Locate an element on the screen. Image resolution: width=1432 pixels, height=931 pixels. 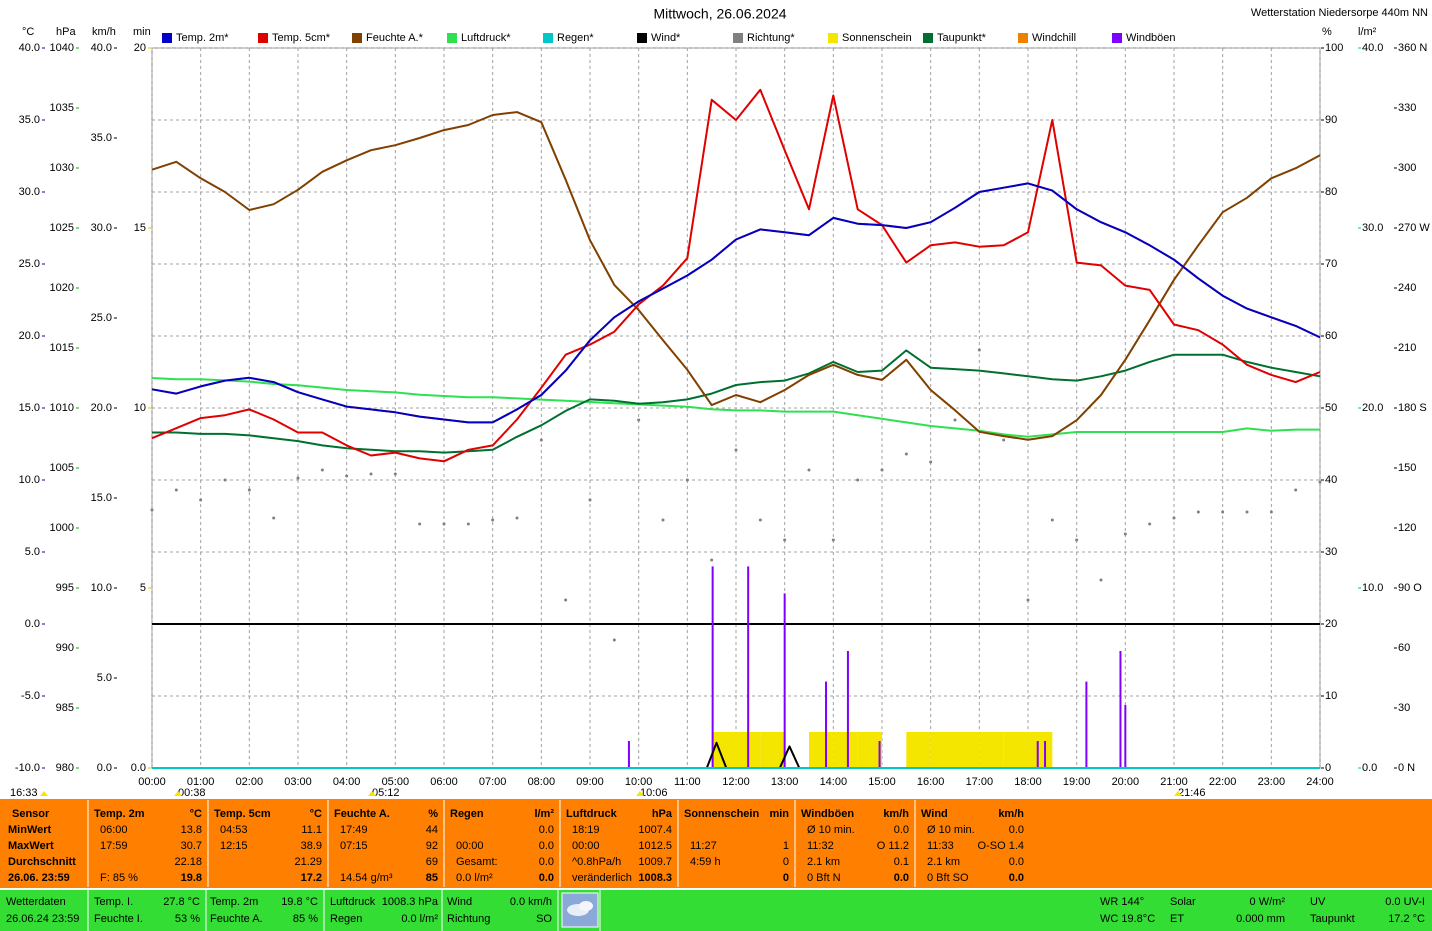
y-tick-label: 990 is located at coordinates (65, 648).